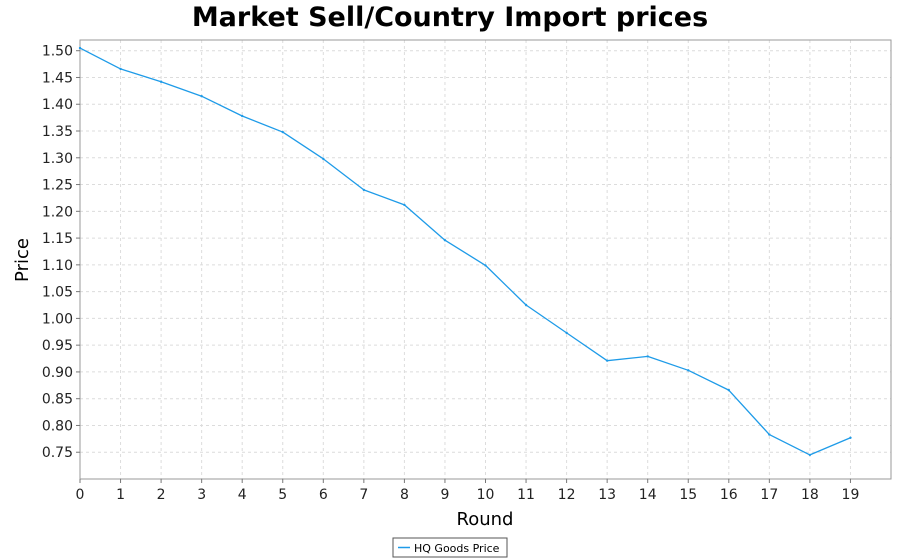  Describe the element at coordinates (323, 495) in the screenshot. I see `x-tick-label: 6` at that location.